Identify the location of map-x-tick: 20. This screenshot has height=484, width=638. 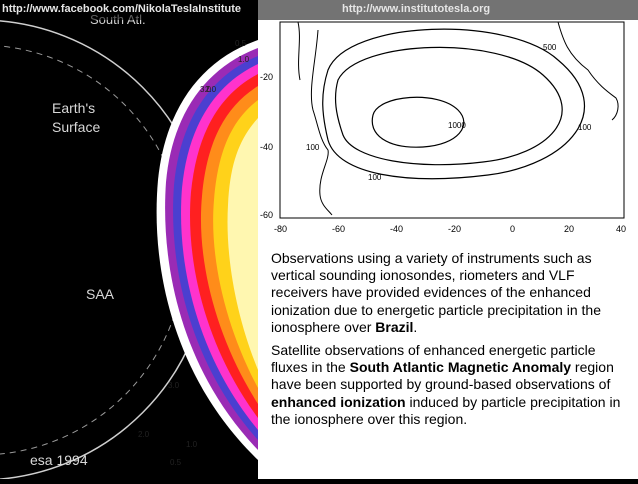
(569, 229).